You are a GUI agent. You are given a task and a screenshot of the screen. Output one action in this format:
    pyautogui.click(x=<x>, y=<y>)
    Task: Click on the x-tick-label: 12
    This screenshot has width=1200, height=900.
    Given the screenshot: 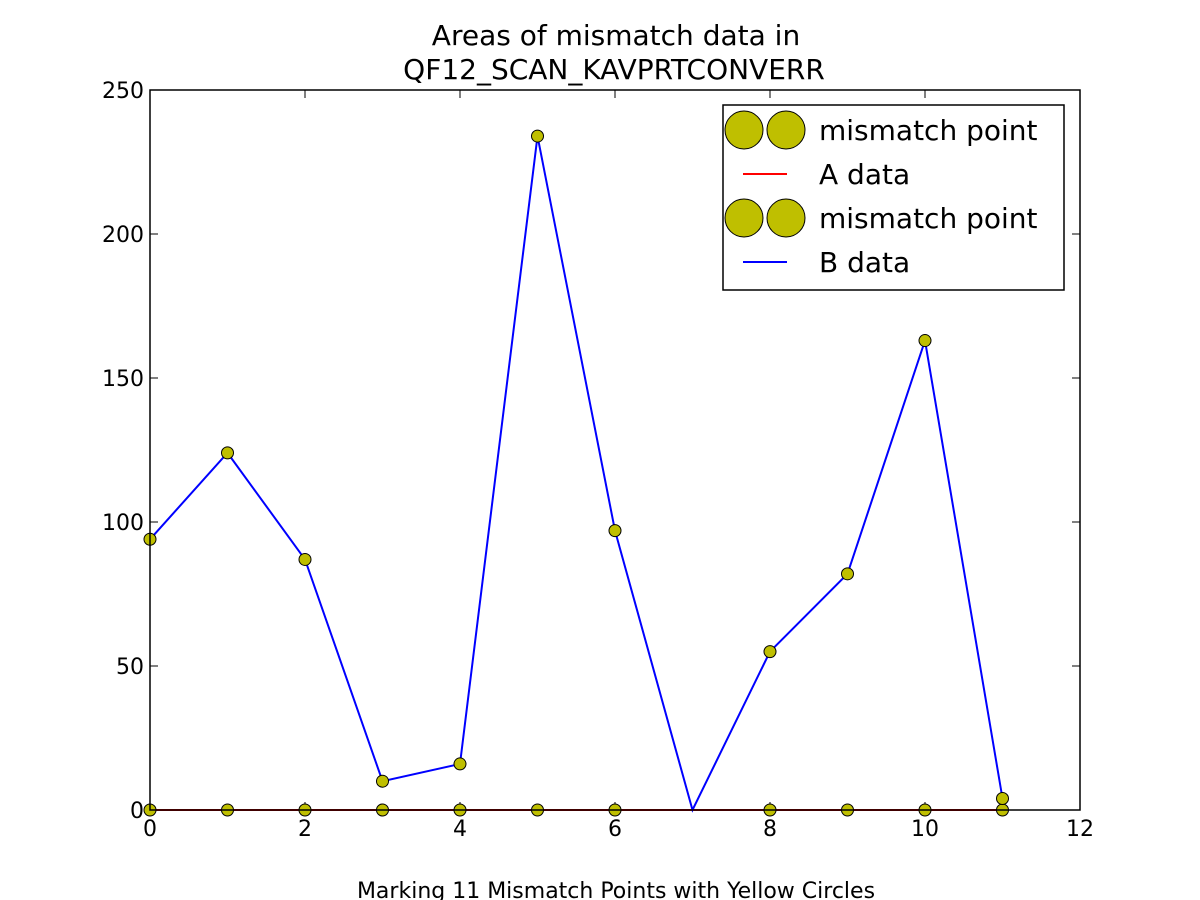 What is the action you would take?
    pyautogui.click(x=1080, y=829)
    